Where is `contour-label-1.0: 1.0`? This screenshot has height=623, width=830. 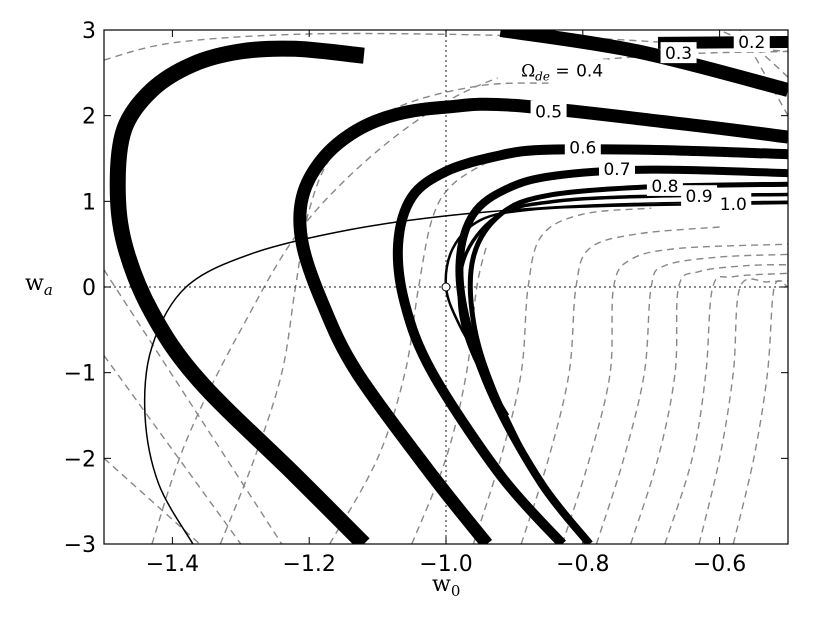 contour-label-1.0: 1.0 is located at coordinates (733, 205).